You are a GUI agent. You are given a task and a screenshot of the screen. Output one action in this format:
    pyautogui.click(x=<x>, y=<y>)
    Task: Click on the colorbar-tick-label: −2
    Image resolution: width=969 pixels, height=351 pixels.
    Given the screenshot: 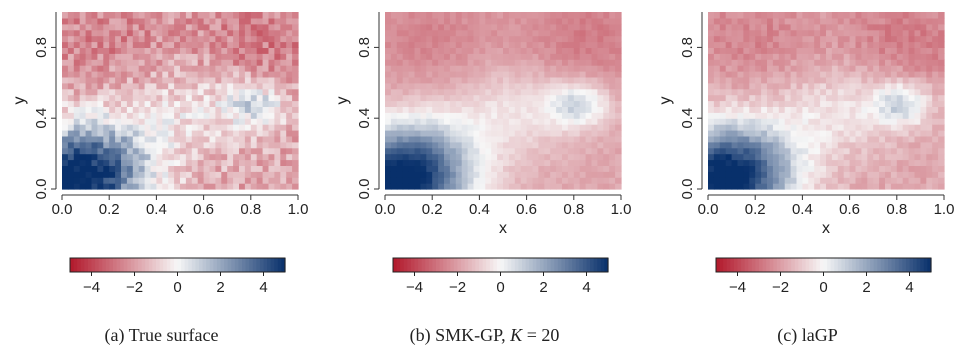 What is the action you would take?
    pyautogui.click(x=134, y=287)
    